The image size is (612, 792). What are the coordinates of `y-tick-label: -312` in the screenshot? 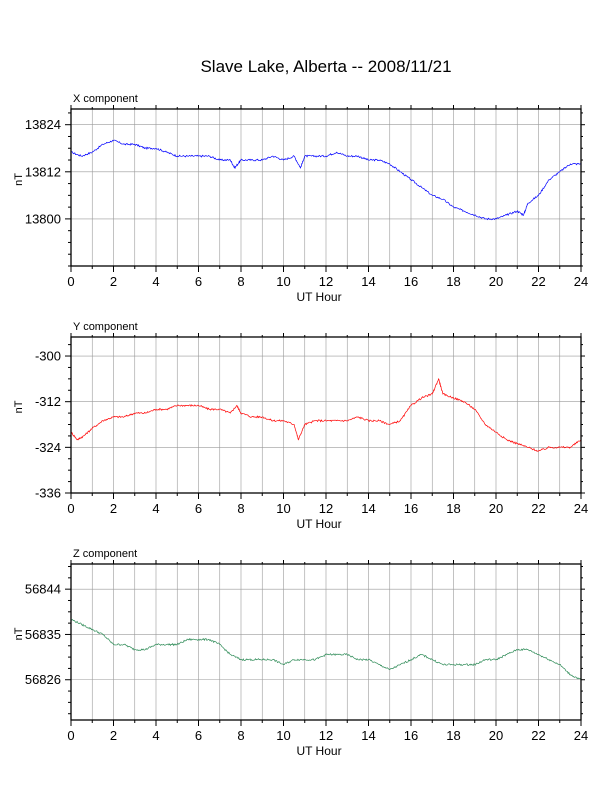 It's located at (48, 401).